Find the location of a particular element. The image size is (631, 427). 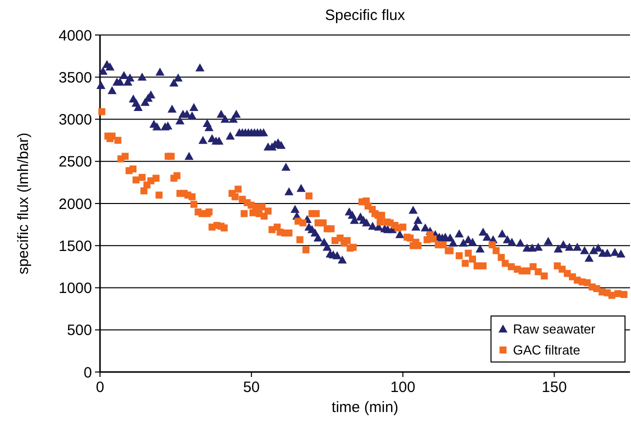

x-tick-label: 50 is located at coordinates (251, 387).